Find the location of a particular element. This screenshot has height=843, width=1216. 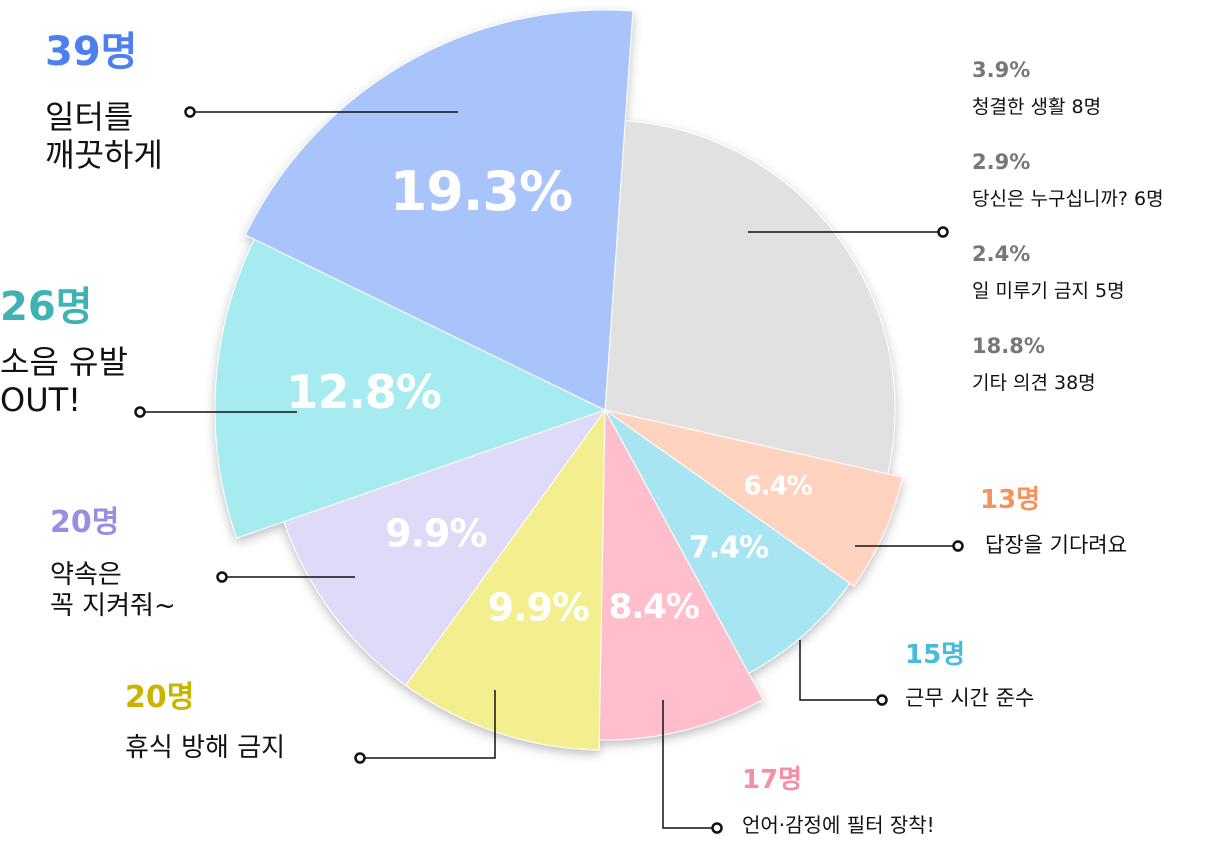

value-label: 8.4% is located at coordinates (654, 607).